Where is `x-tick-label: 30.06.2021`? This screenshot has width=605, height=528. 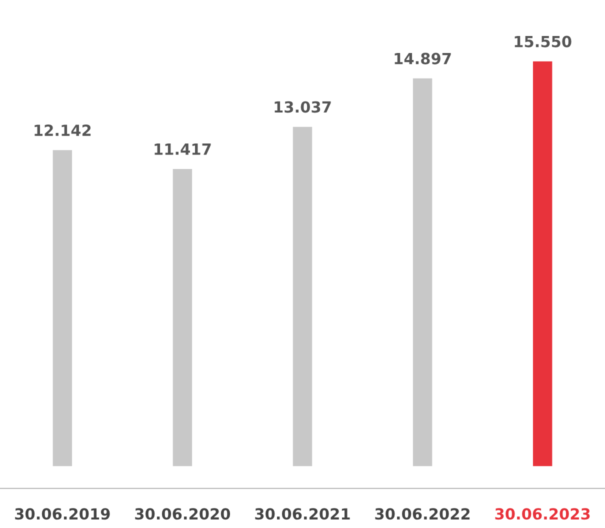 x-tick-label: 30.06.2021 is located at coordinates (302, 514).